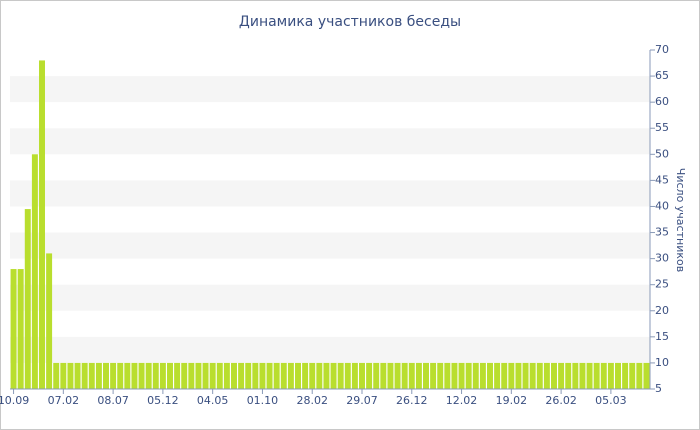 The height and width of the screenshot is (430, 700). What do you see at coordinates (412, 400) in the screenshot?
I see `x-tick-label: 26.12` at bounding box center [412, 400].